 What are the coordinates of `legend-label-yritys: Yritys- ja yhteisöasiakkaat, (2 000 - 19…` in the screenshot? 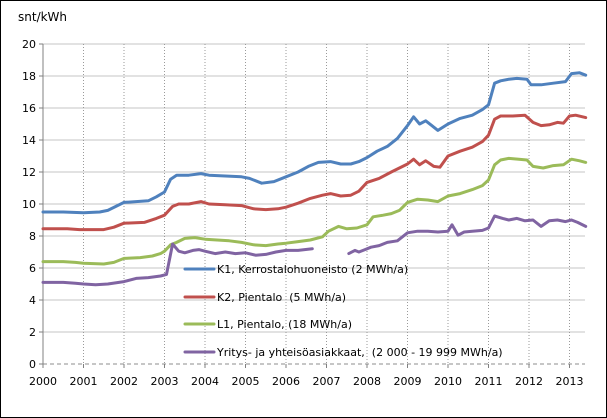 It's located at (359, 352).